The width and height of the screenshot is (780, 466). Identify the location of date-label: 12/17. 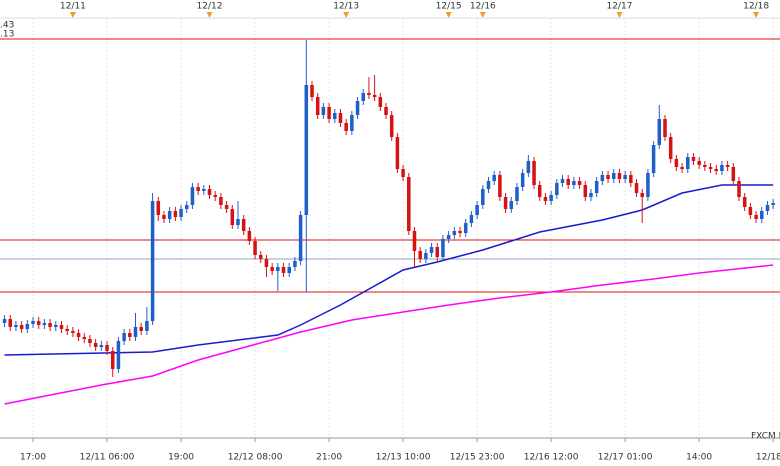
(619, 7).